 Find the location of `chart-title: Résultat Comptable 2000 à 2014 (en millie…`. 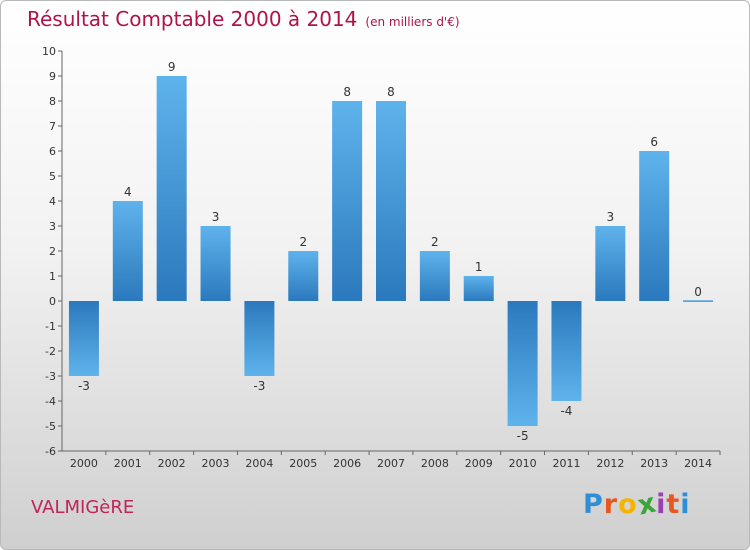

chart-title: Résultat Comptable 2000 à 2014 (en millie… is located at coordinates (243, 19).